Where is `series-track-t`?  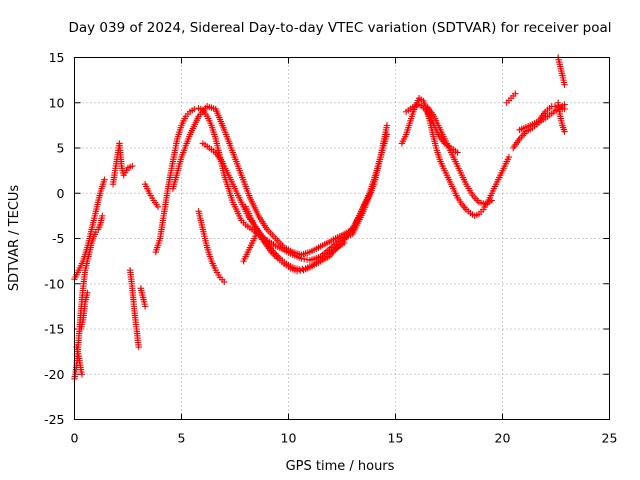
series-track-t is located at coordinates (561, 71).